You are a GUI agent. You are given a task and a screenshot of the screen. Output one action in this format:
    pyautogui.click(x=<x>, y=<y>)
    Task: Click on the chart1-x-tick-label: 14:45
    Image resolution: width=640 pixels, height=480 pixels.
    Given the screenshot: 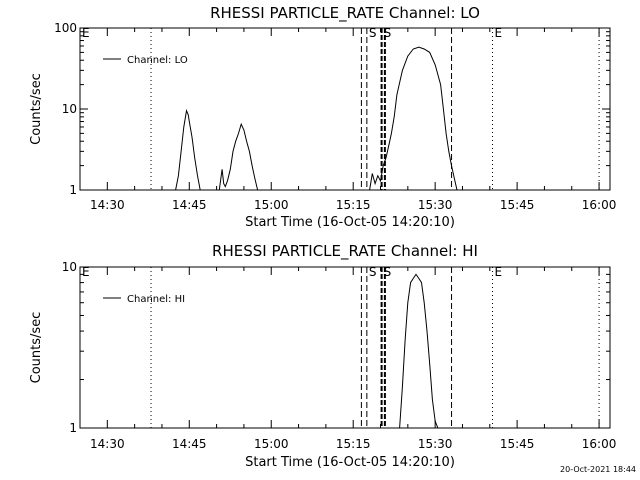 What is the action you would take?
    pyautogui.click(x=189, y=205)
    